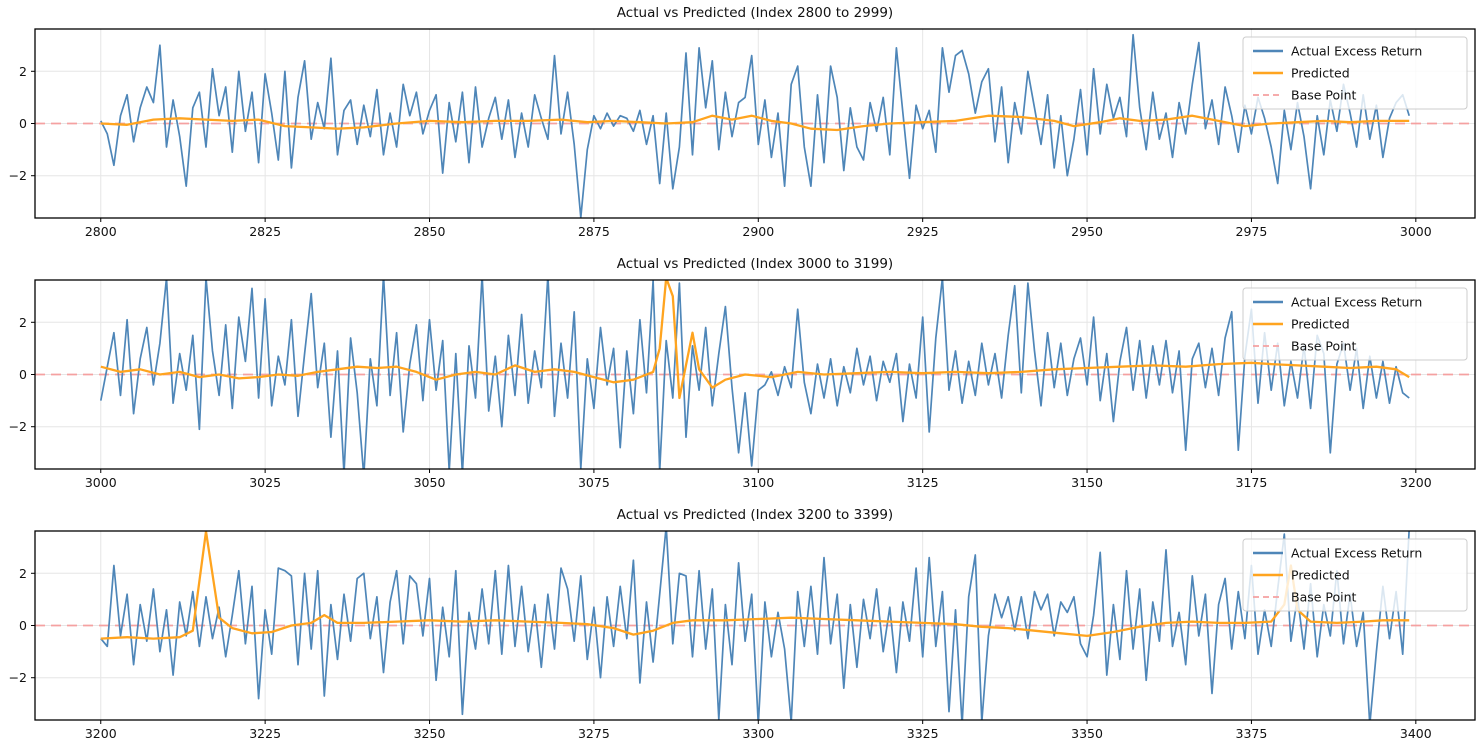 The image size is (1482, 753). I want to click on x-tick-label: 2975, so click(1252, 231).